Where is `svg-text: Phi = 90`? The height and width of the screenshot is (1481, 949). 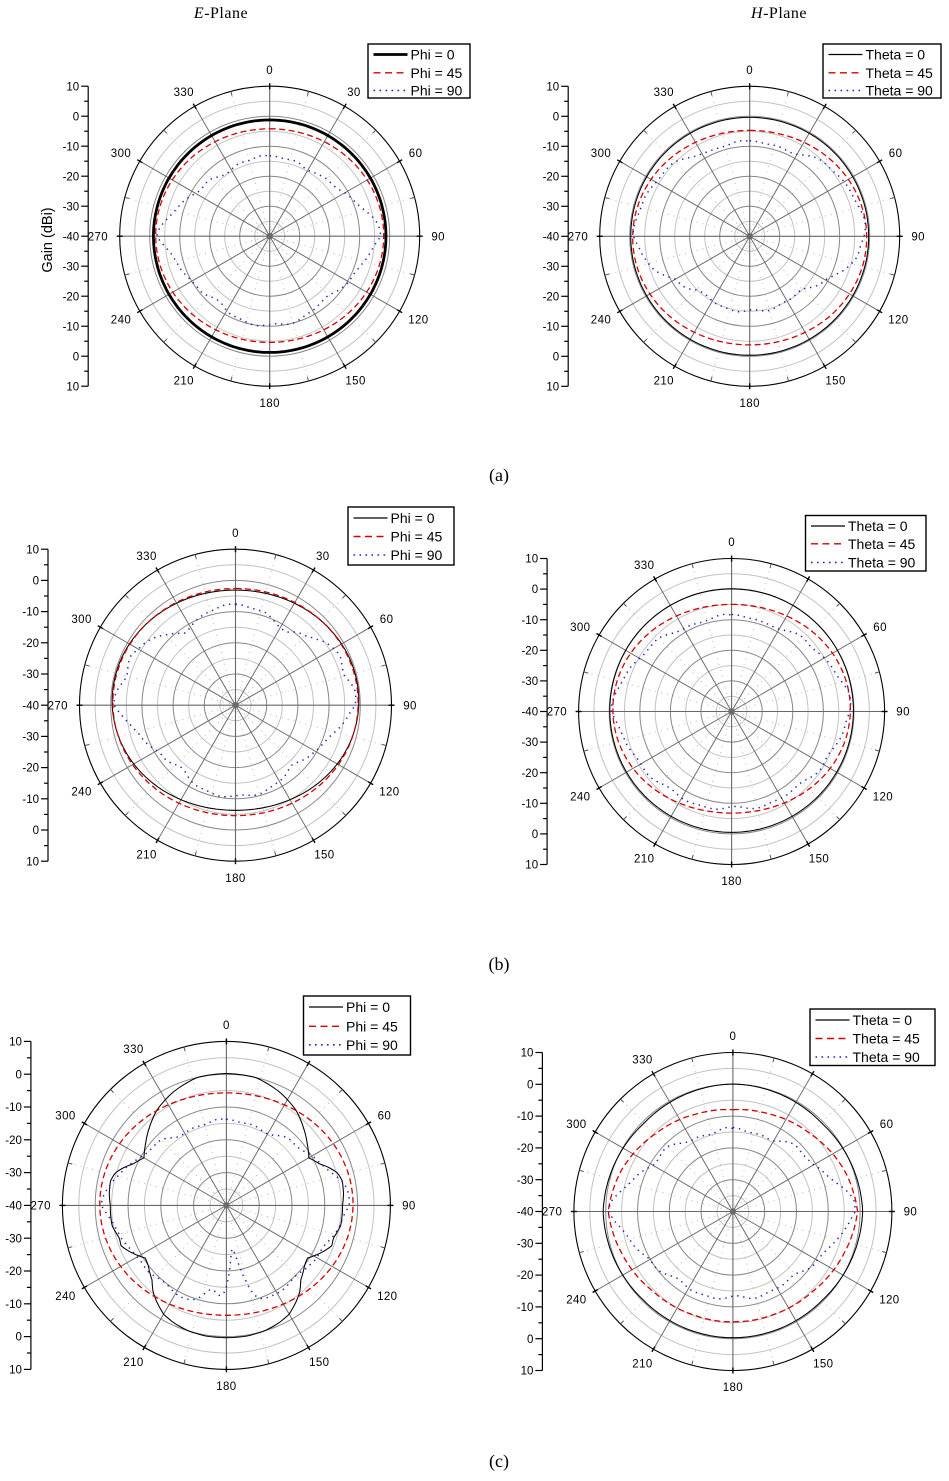
svg-text: Phi = 90 is located at coordinates (372, 1045).